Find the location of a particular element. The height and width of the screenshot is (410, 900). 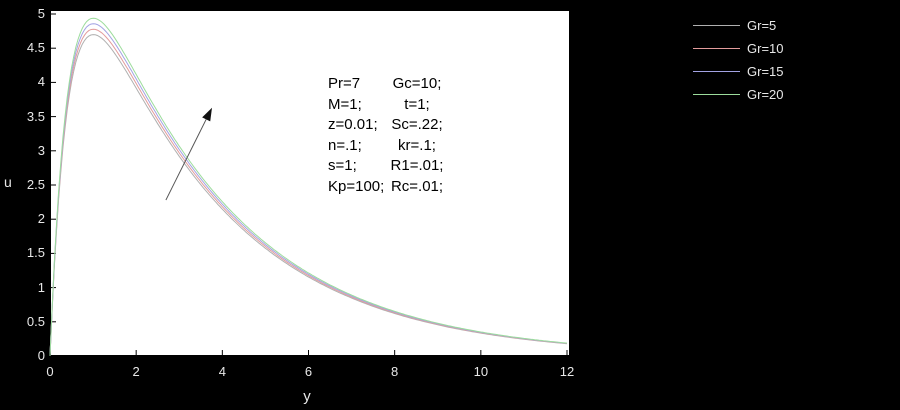

legend-entry: Gr=15 is located at coordinates (738, 71).